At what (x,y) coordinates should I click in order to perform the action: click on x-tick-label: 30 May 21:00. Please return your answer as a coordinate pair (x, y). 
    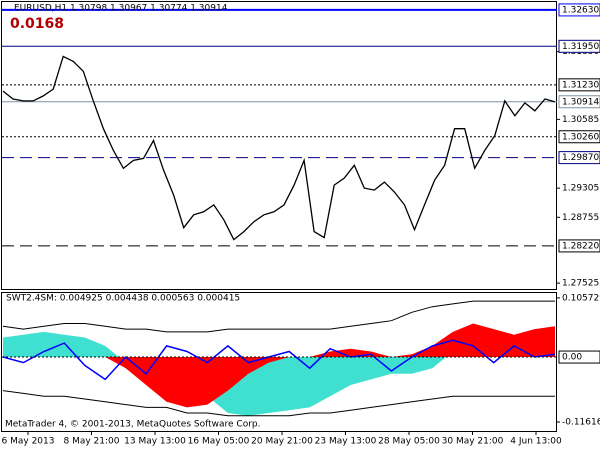
    Looking at the image, I should click on (473, 442).